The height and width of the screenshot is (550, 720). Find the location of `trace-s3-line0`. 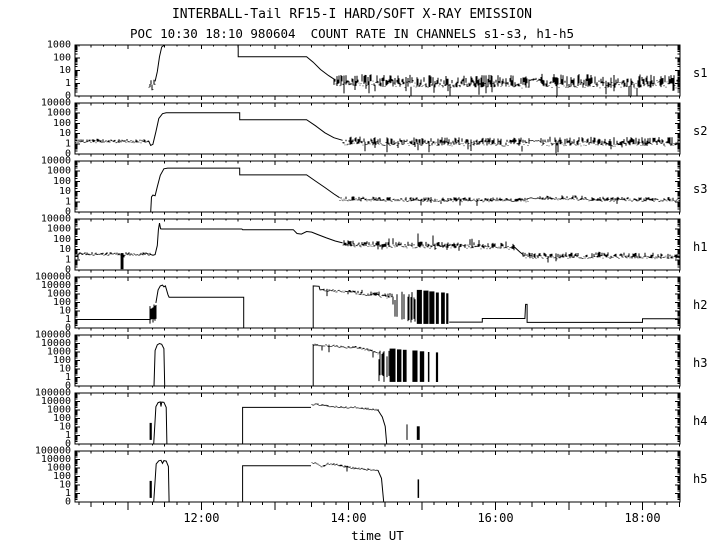

trace-s3-line0 is located at coordinates (245, 190).